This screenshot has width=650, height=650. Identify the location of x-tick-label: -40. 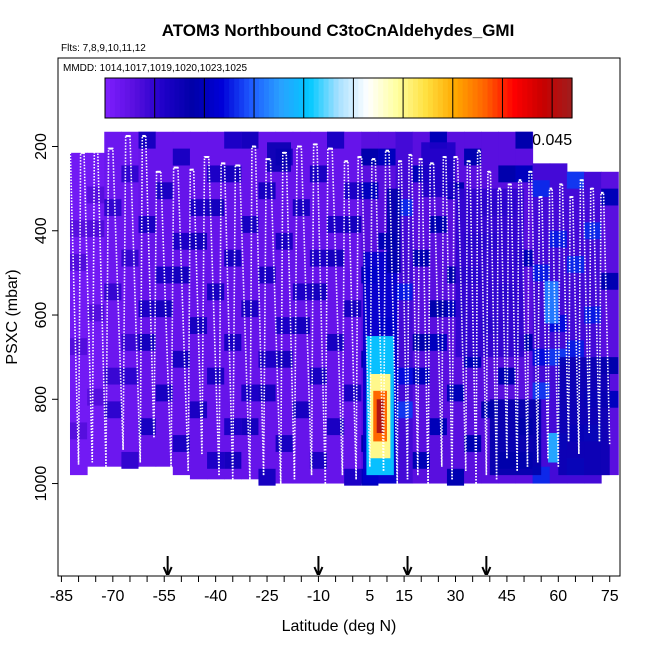
(215, 596).